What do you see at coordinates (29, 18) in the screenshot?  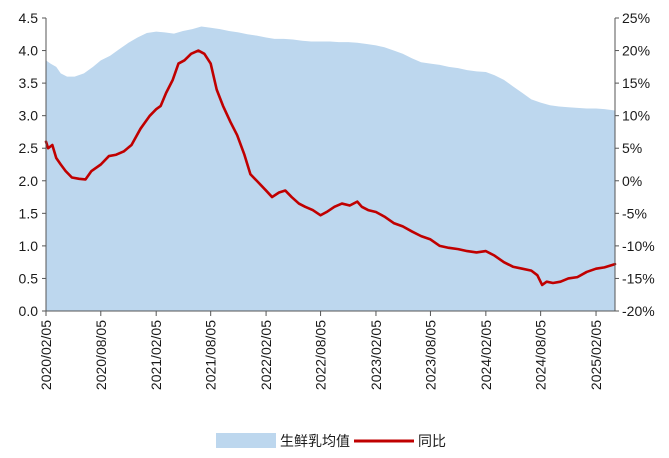 I see `left-tick-label: 4.5` at bounding box center [29, 18].